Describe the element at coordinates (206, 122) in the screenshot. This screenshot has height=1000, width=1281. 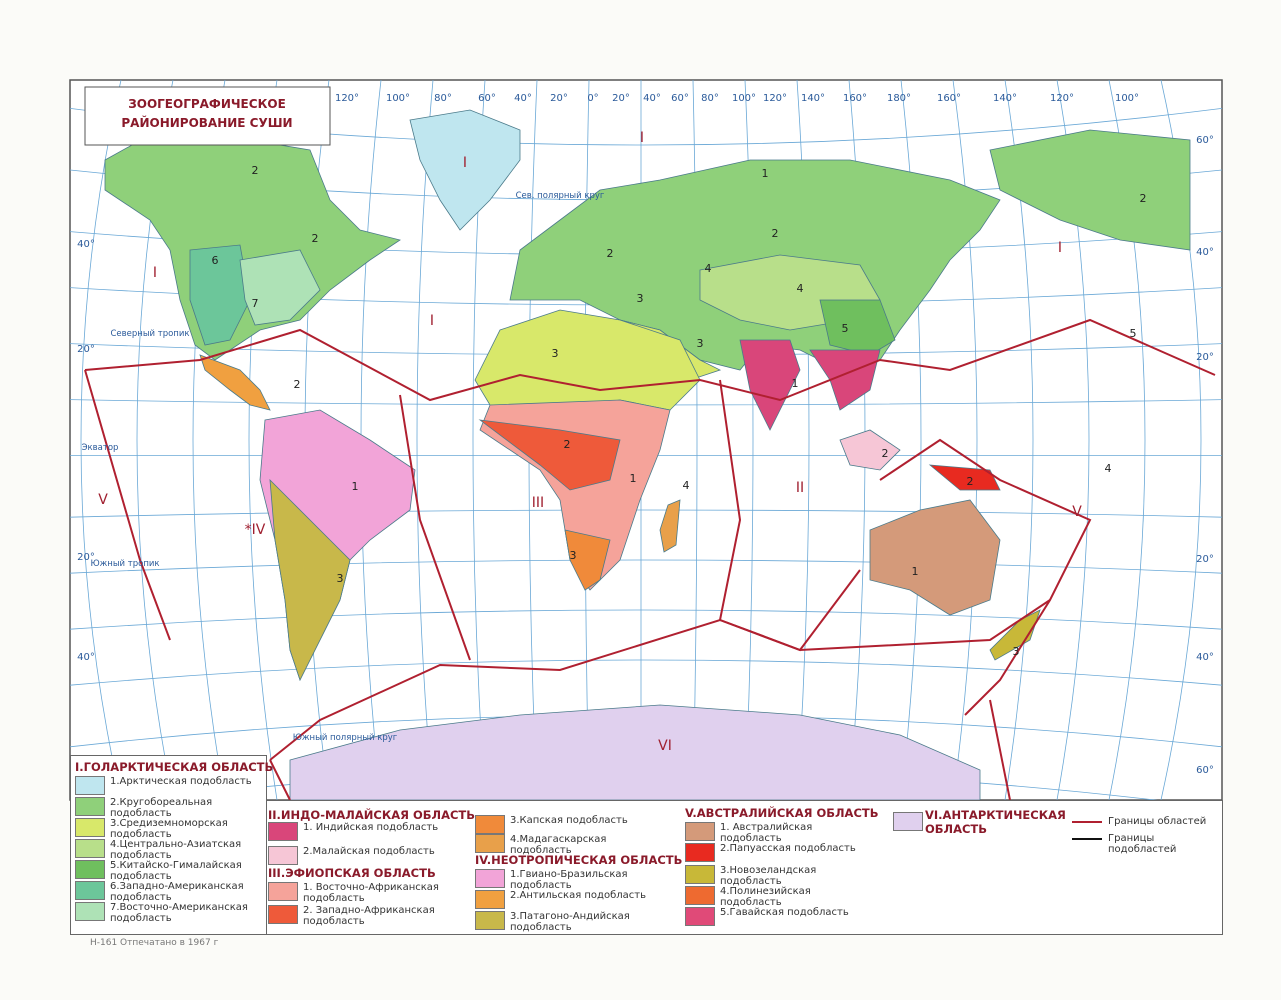
I see `map-title: РАЙОНИРОВАНИЕ СУШИ` at that location.